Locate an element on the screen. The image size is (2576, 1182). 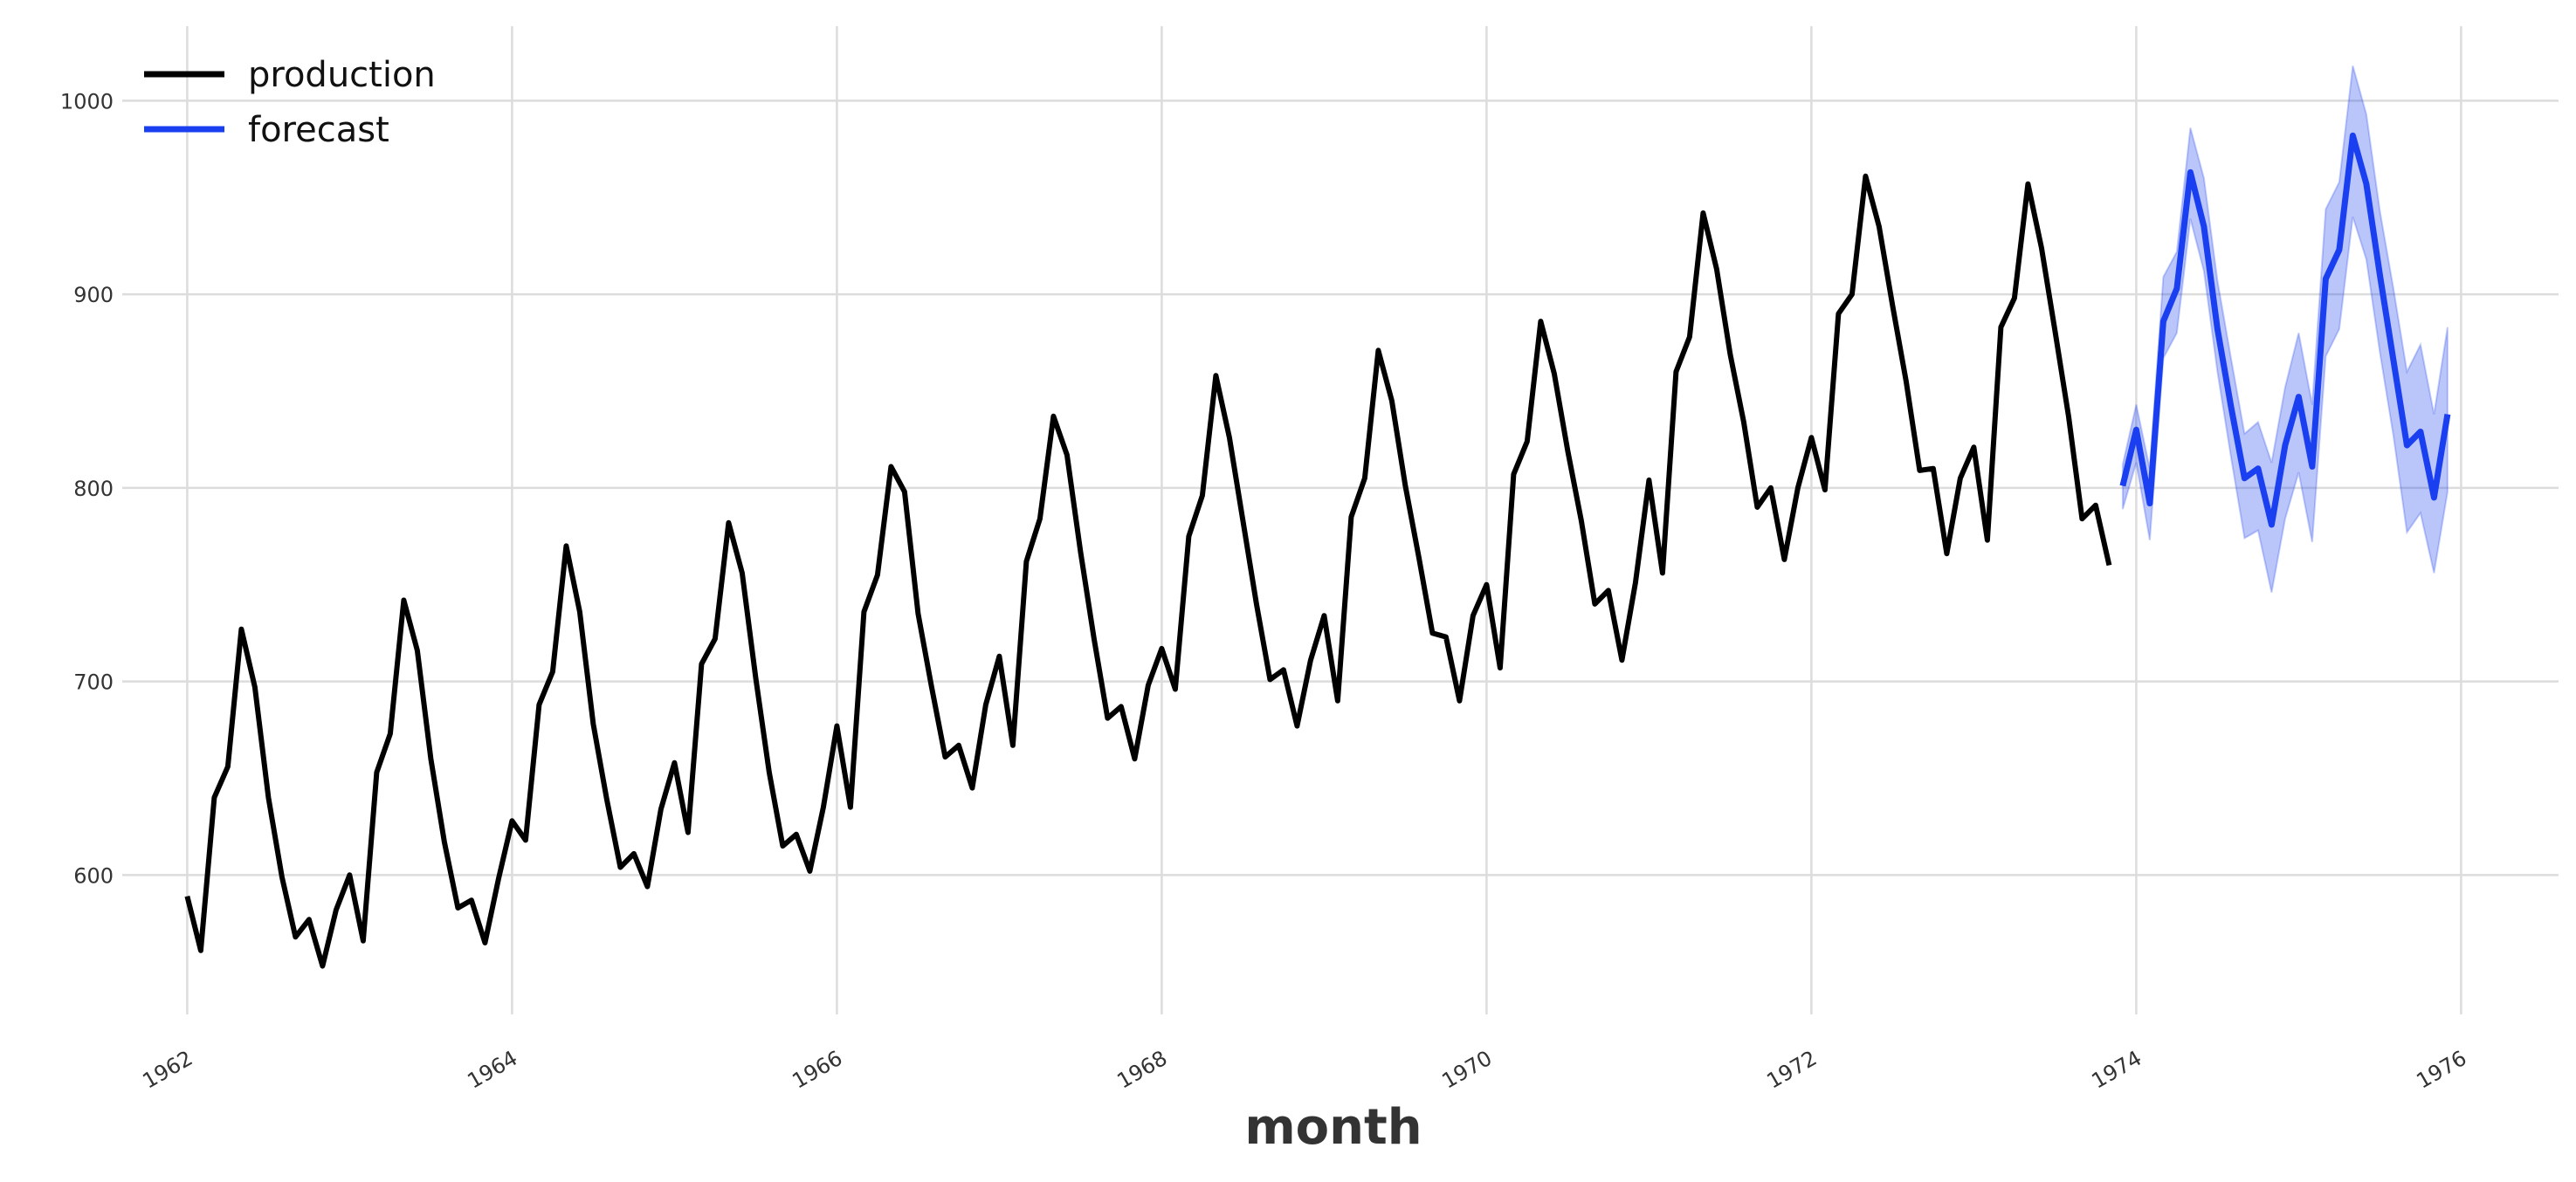
x-axis-label: month is located at coordinates (1333, 1127).